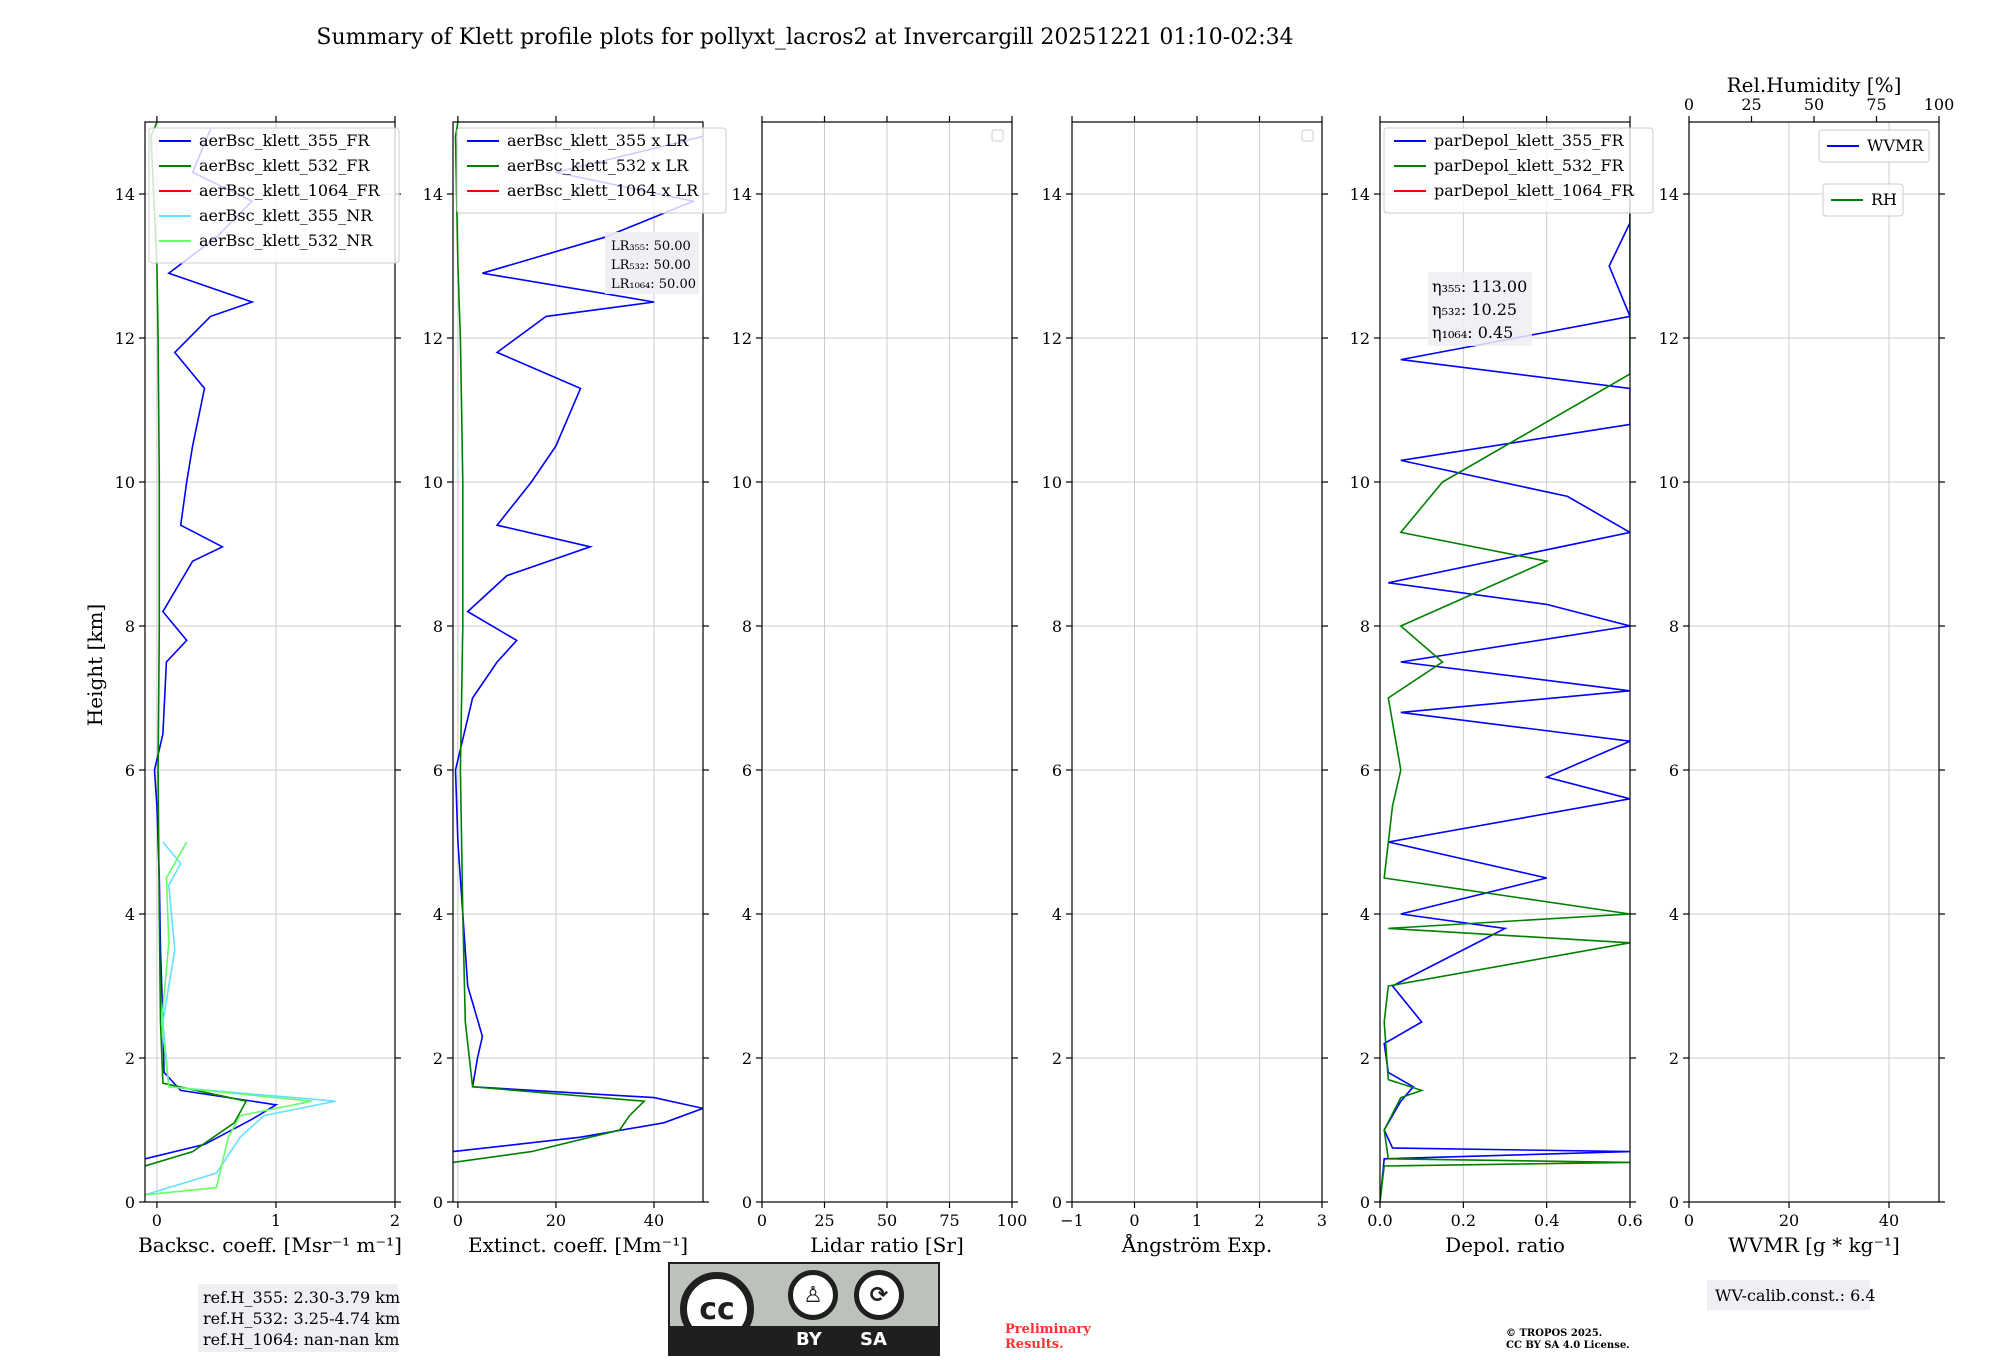  What do you see at coordinates (1546, 1220) in the screenshot?
I see `x-tick-label: 0.4` at bounding box center [1546, 1220].